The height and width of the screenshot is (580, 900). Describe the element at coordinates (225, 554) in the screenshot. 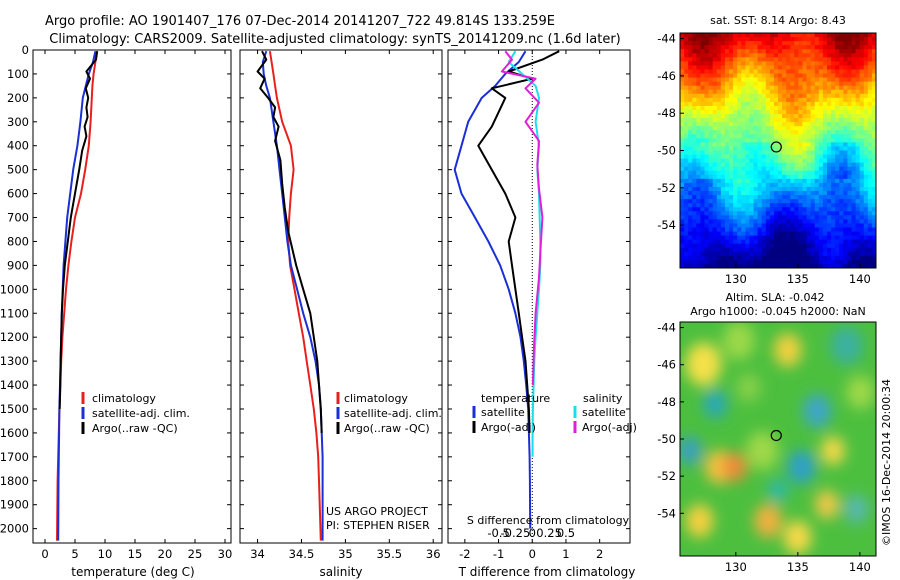

I see `x-tick-label: 30` at that location.